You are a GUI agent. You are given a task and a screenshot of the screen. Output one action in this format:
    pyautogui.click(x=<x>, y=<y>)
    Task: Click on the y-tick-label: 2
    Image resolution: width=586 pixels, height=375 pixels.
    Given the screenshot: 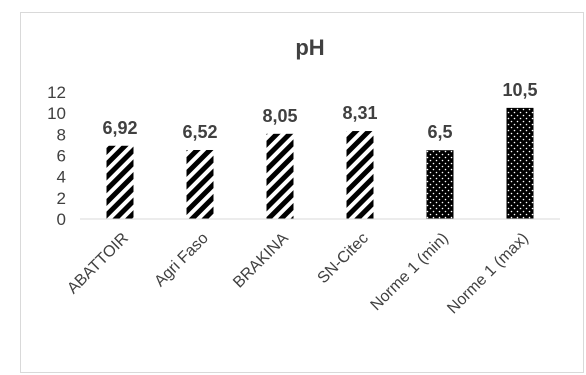 What is the action you would take?
    pyautogui.click(x=61, y=198)
    